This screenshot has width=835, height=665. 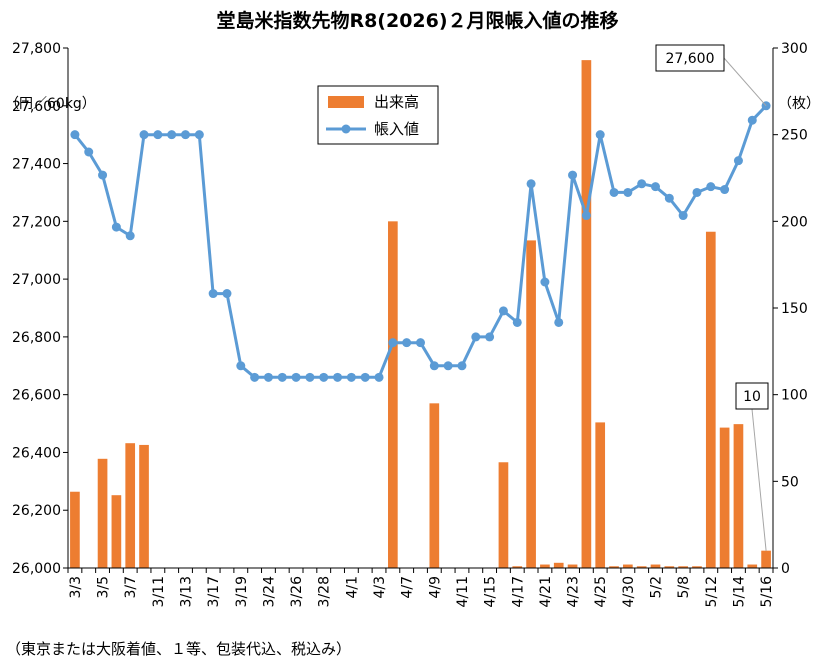 What do you see at coordinates (767, 592) in the screenshot?
I see `x-tick-label: 5/16` at bounding box center [767, 592].